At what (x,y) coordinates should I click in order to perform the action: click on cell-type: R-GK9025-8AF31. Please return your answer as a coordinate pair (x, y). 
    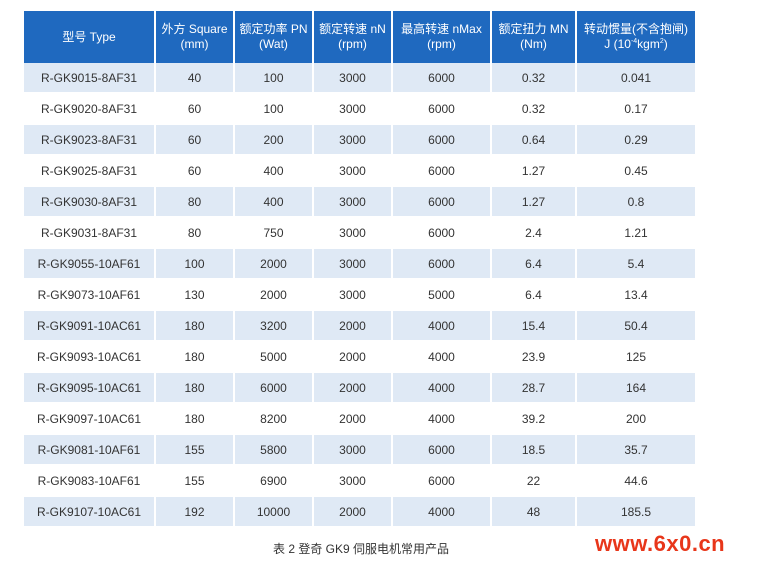
    Looking at the image, I should click on (89, 171).